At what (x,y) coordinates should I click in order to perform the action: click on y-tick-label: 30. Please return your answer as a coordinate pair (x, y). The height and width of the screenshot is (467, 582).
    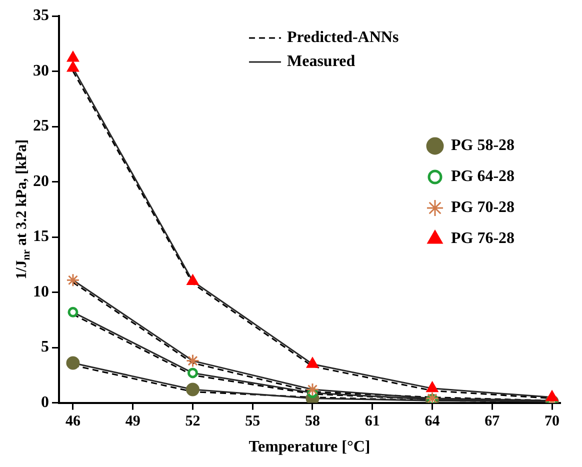
    Looking at the image, I should click on (41, 71).